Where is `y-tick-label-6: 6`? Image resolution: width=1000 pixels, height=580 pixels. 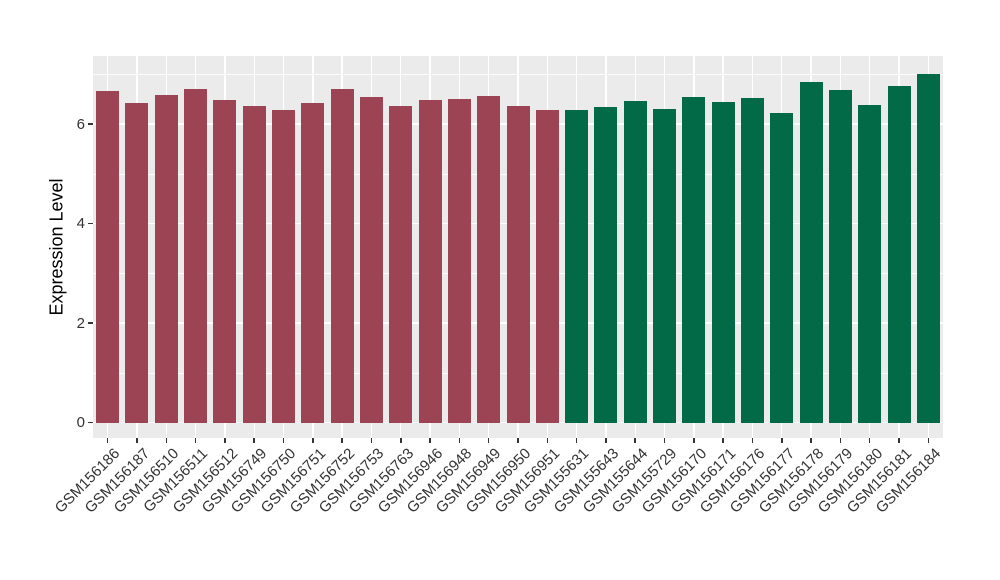 y-tick-label-6: 6 is located at coordinates (80, 124).